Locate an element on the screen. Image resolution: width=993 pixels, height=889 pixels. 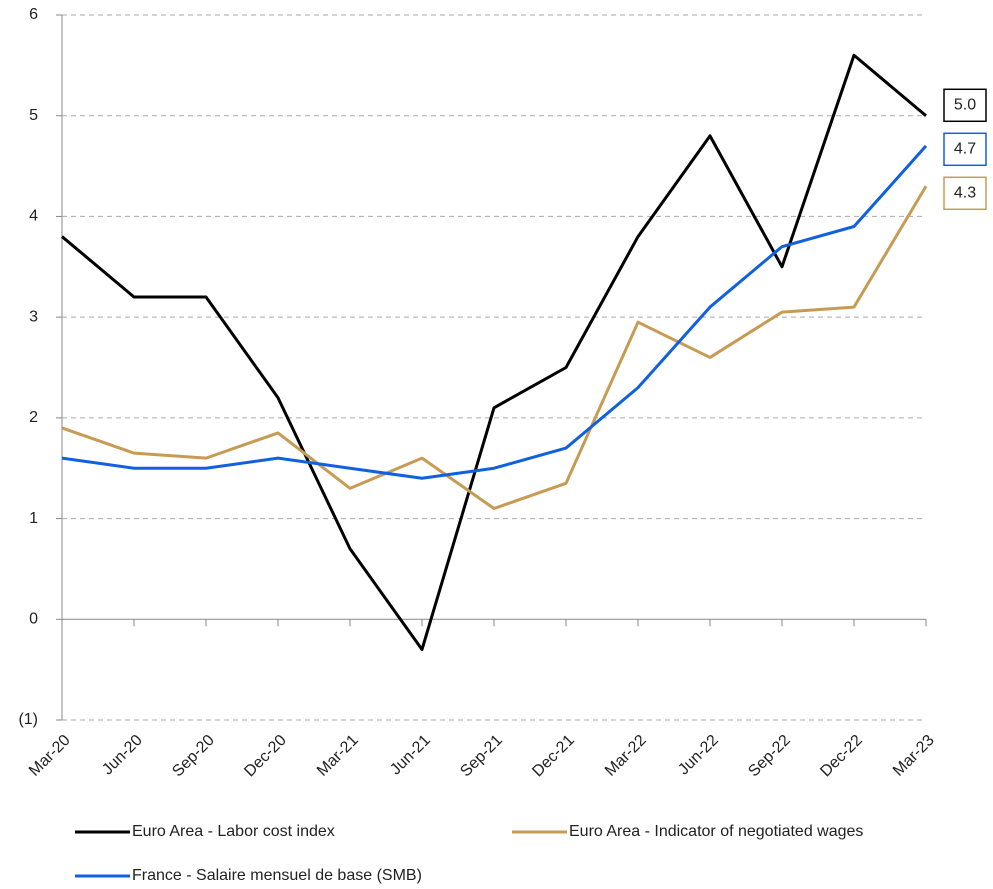
value-label: 5.0 is located at coordinates (965, 105).